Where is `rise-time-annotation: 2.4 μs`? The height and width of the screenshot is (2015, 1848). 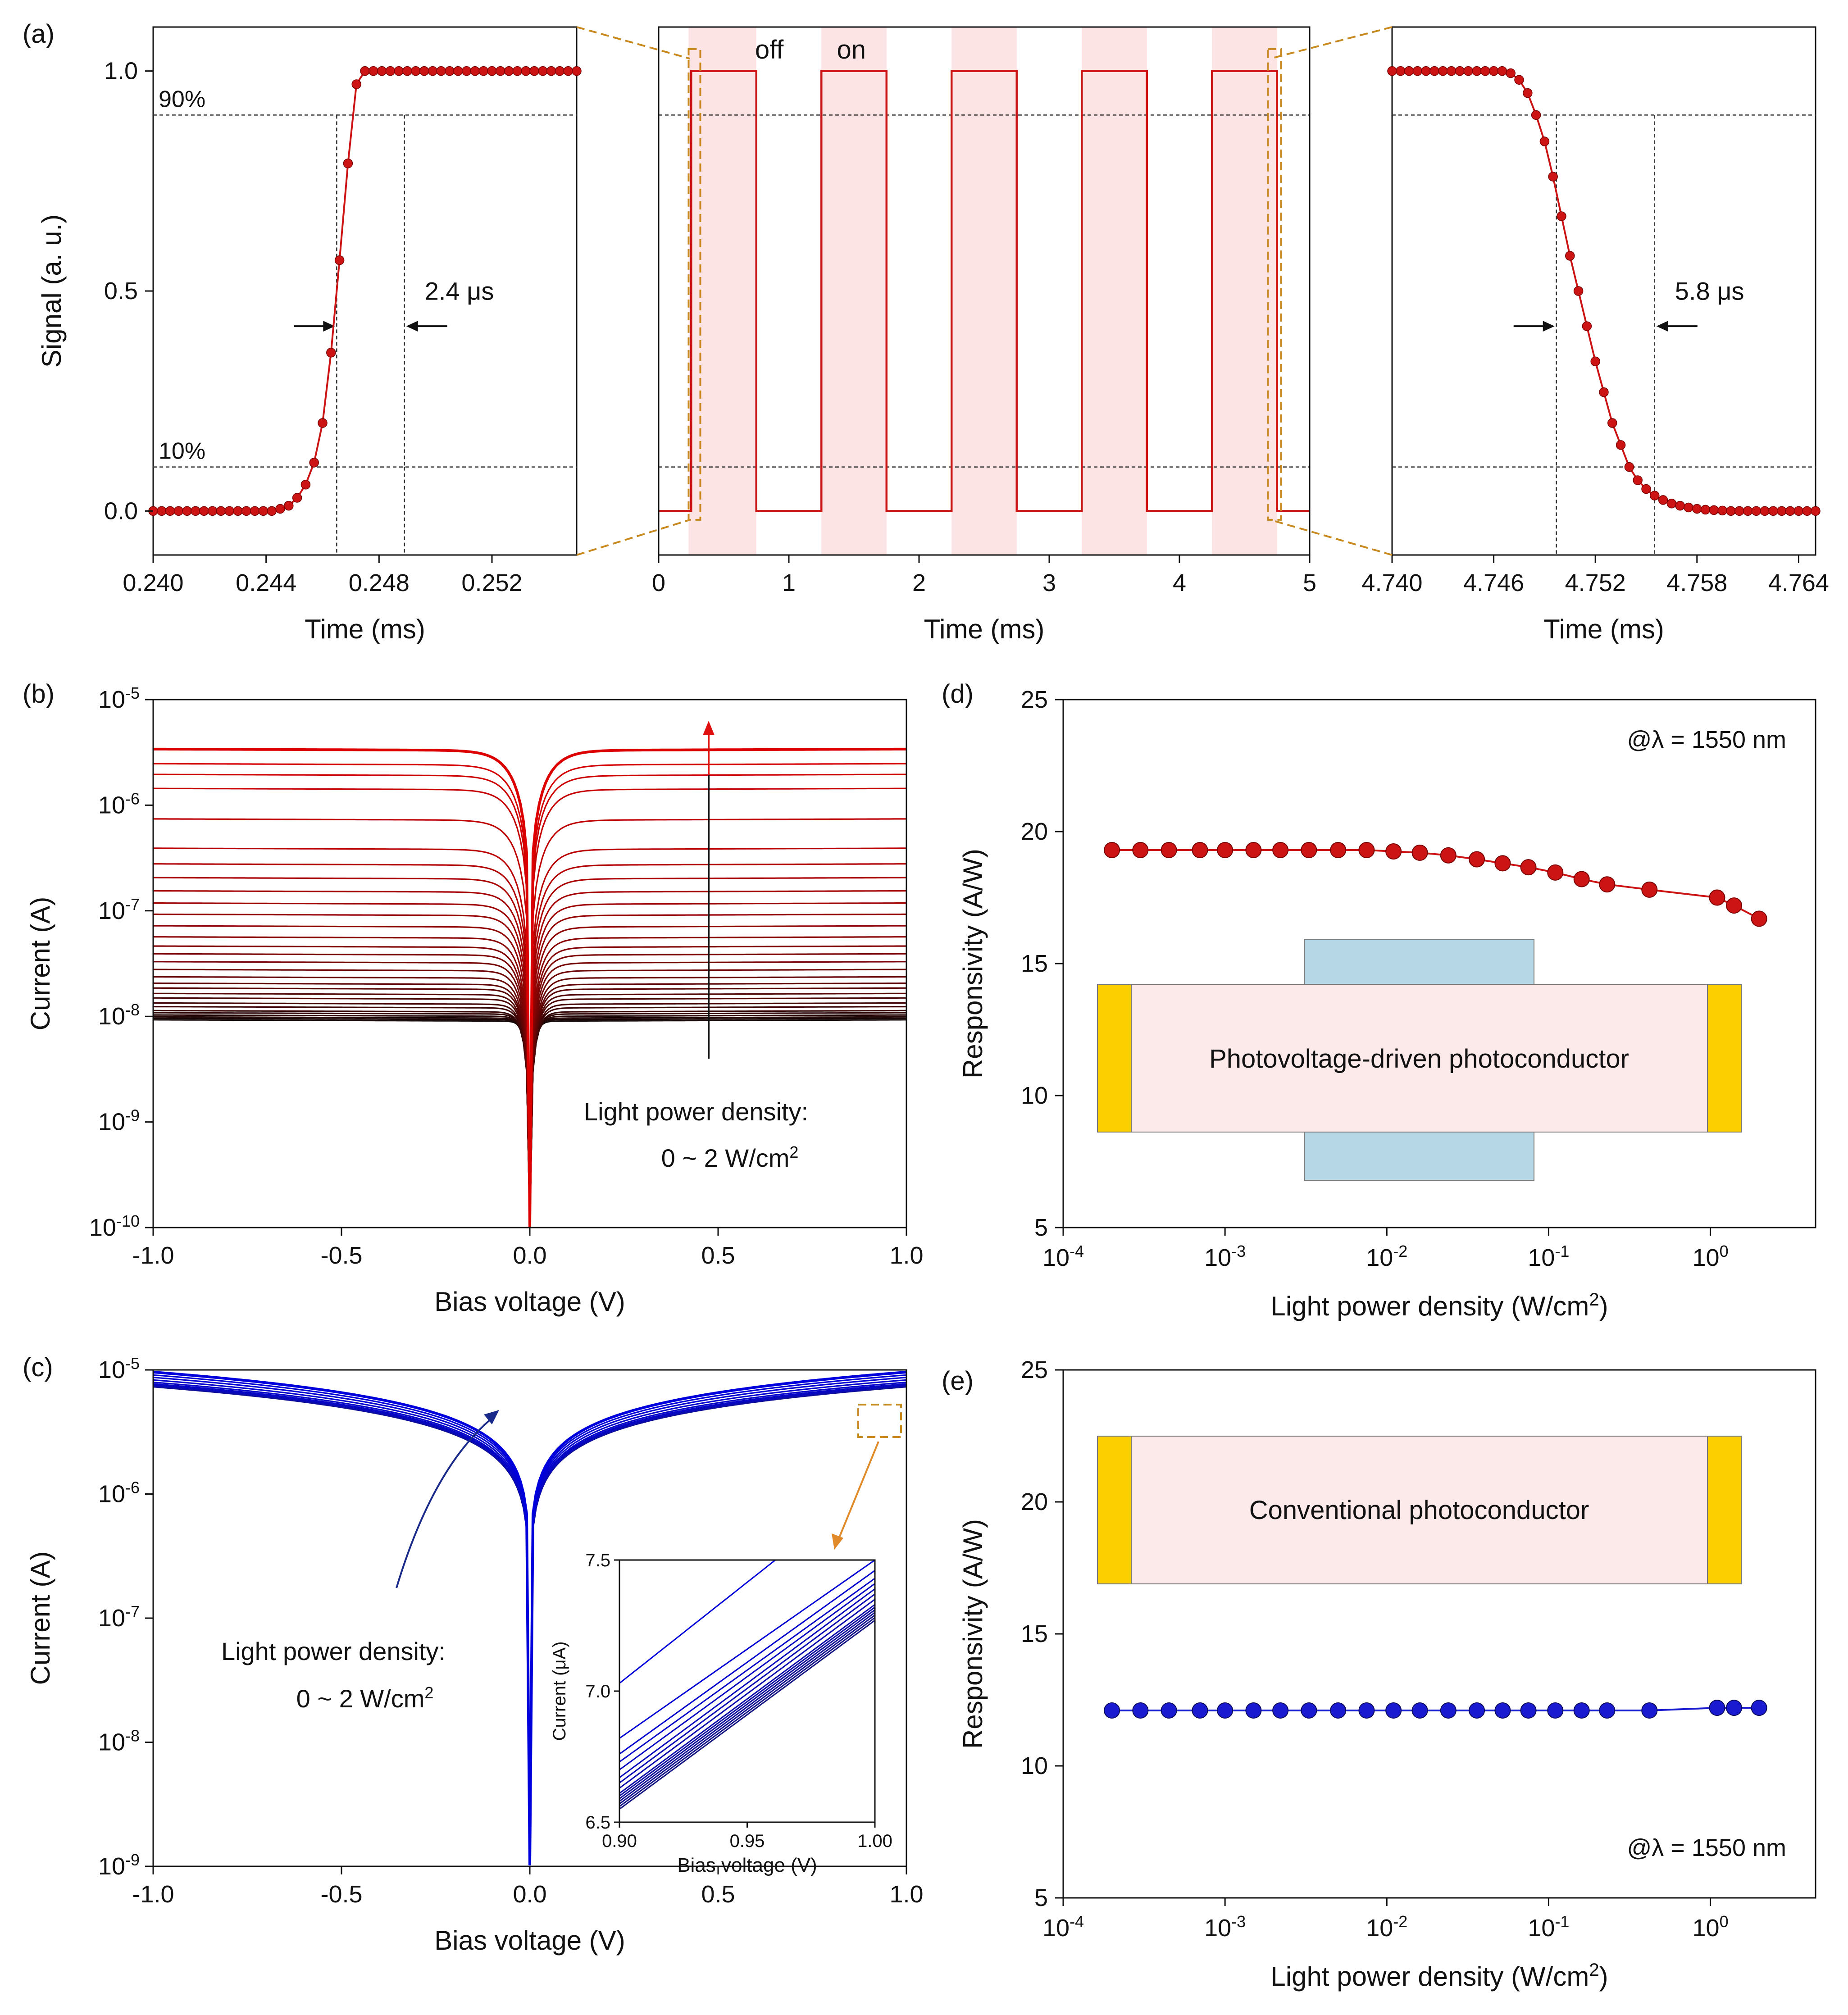 rise-time-annotation: 2.4 μs is located at coordinates (459, 291).